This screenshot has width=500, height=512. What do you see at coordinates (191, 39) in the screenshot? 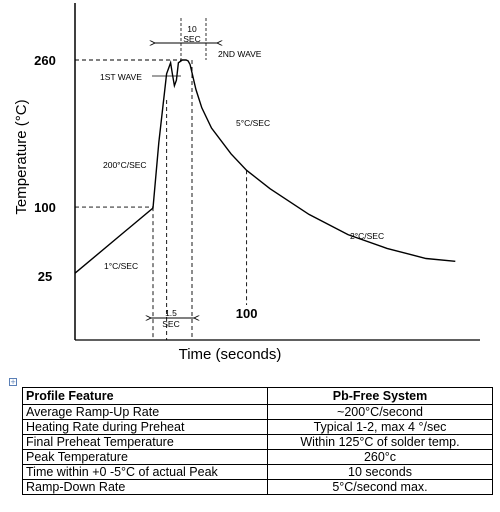
I see `ten-sec-label-unit: SEC` at bounding box center [191, 39].